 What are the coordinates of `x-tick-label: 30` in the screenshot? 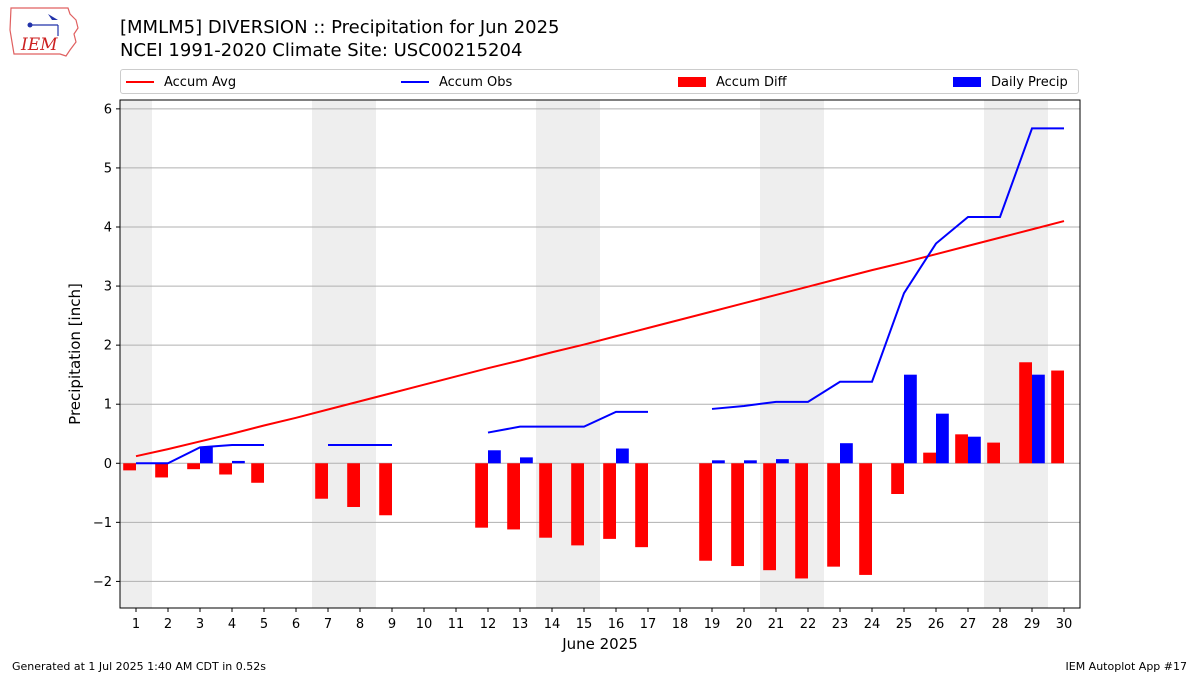 It's located at (1064, 624).